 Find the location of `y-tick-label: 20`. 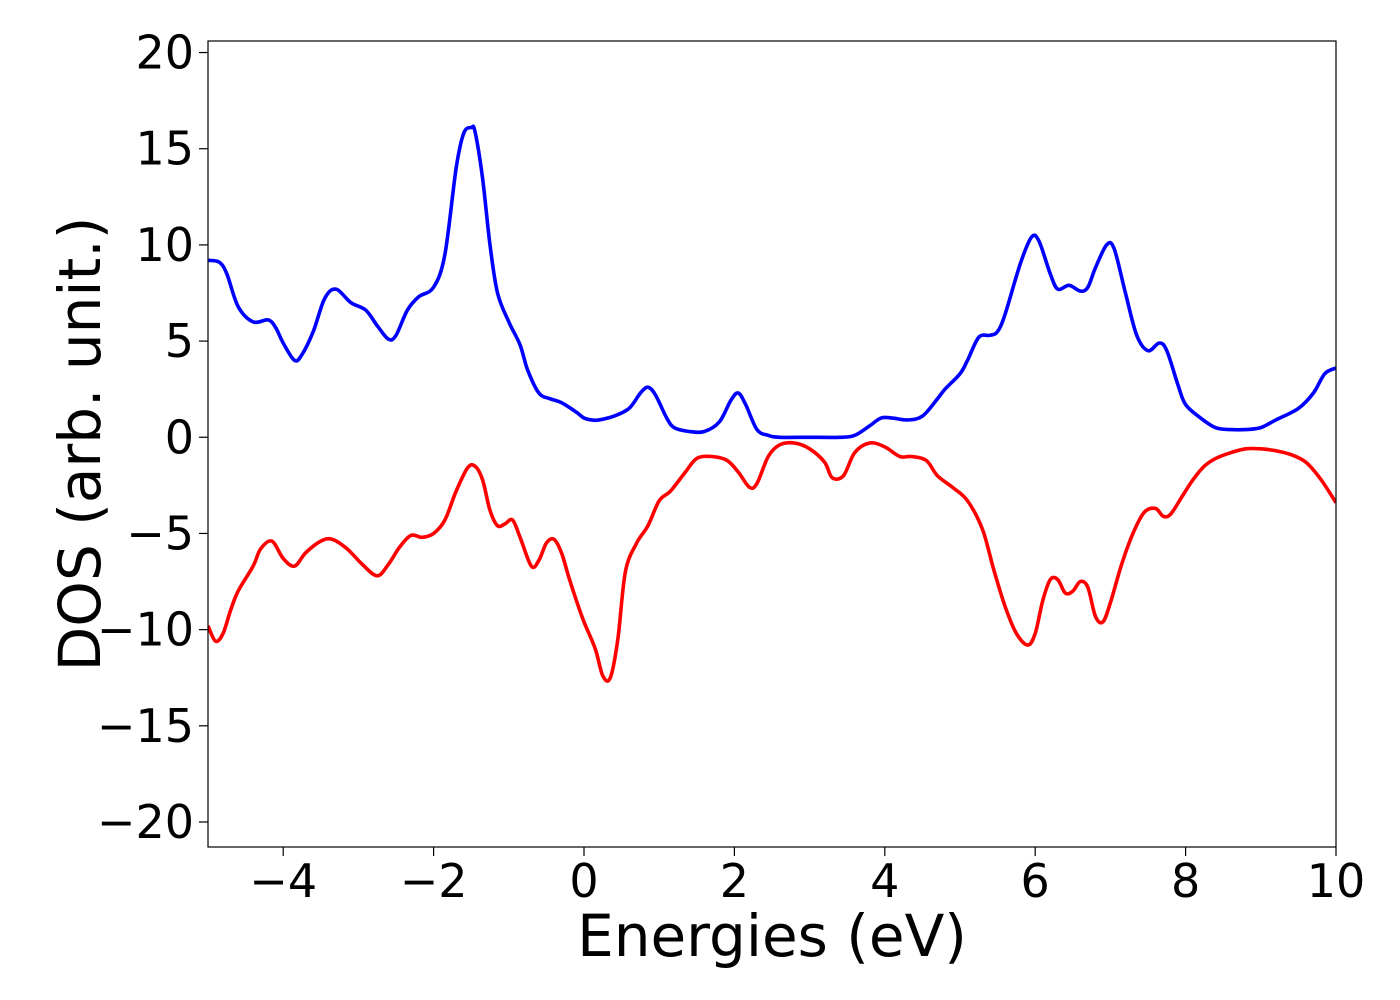

y-tick-label: 20 is located at coordinates (164, 53).